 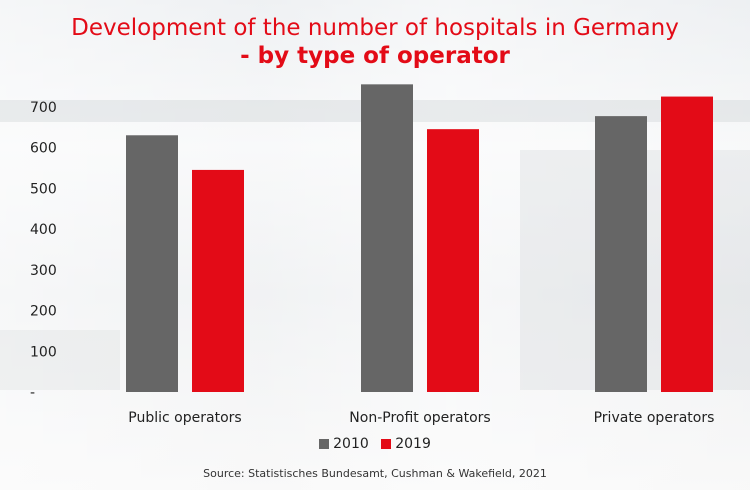 What do you see at coordinates (43, 312) in the screenshot?
I see `y-tick-label: 200` at bounding box center [43, 312].